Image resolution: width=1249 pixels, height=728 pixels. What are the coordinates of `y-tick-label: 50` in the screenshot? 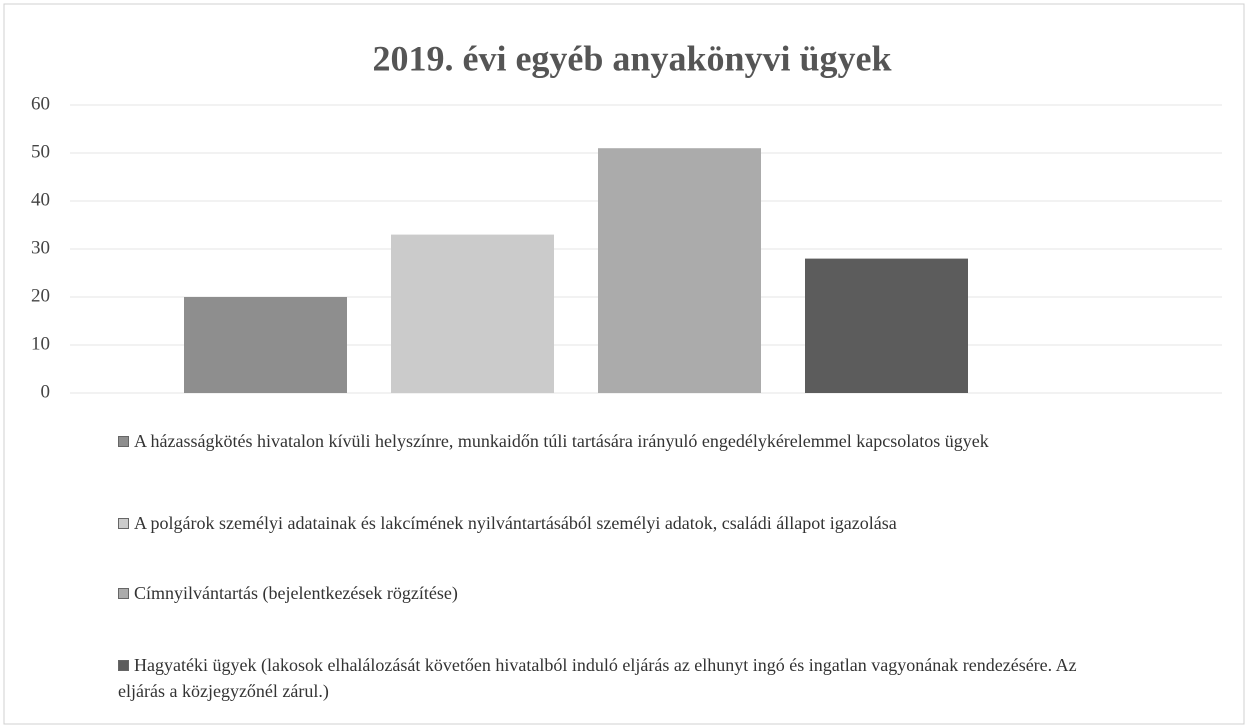 It's located at (40, 151).